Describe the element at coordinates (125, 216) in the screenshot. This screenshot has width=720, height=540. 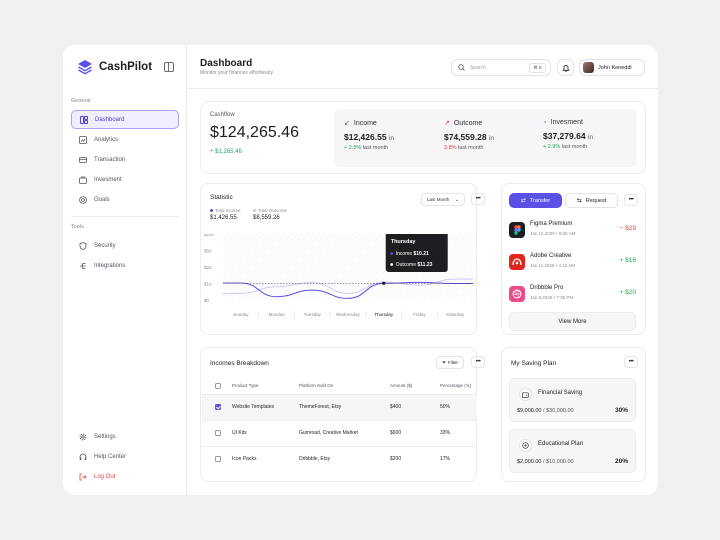
I see `sidebar-divider` at that location.